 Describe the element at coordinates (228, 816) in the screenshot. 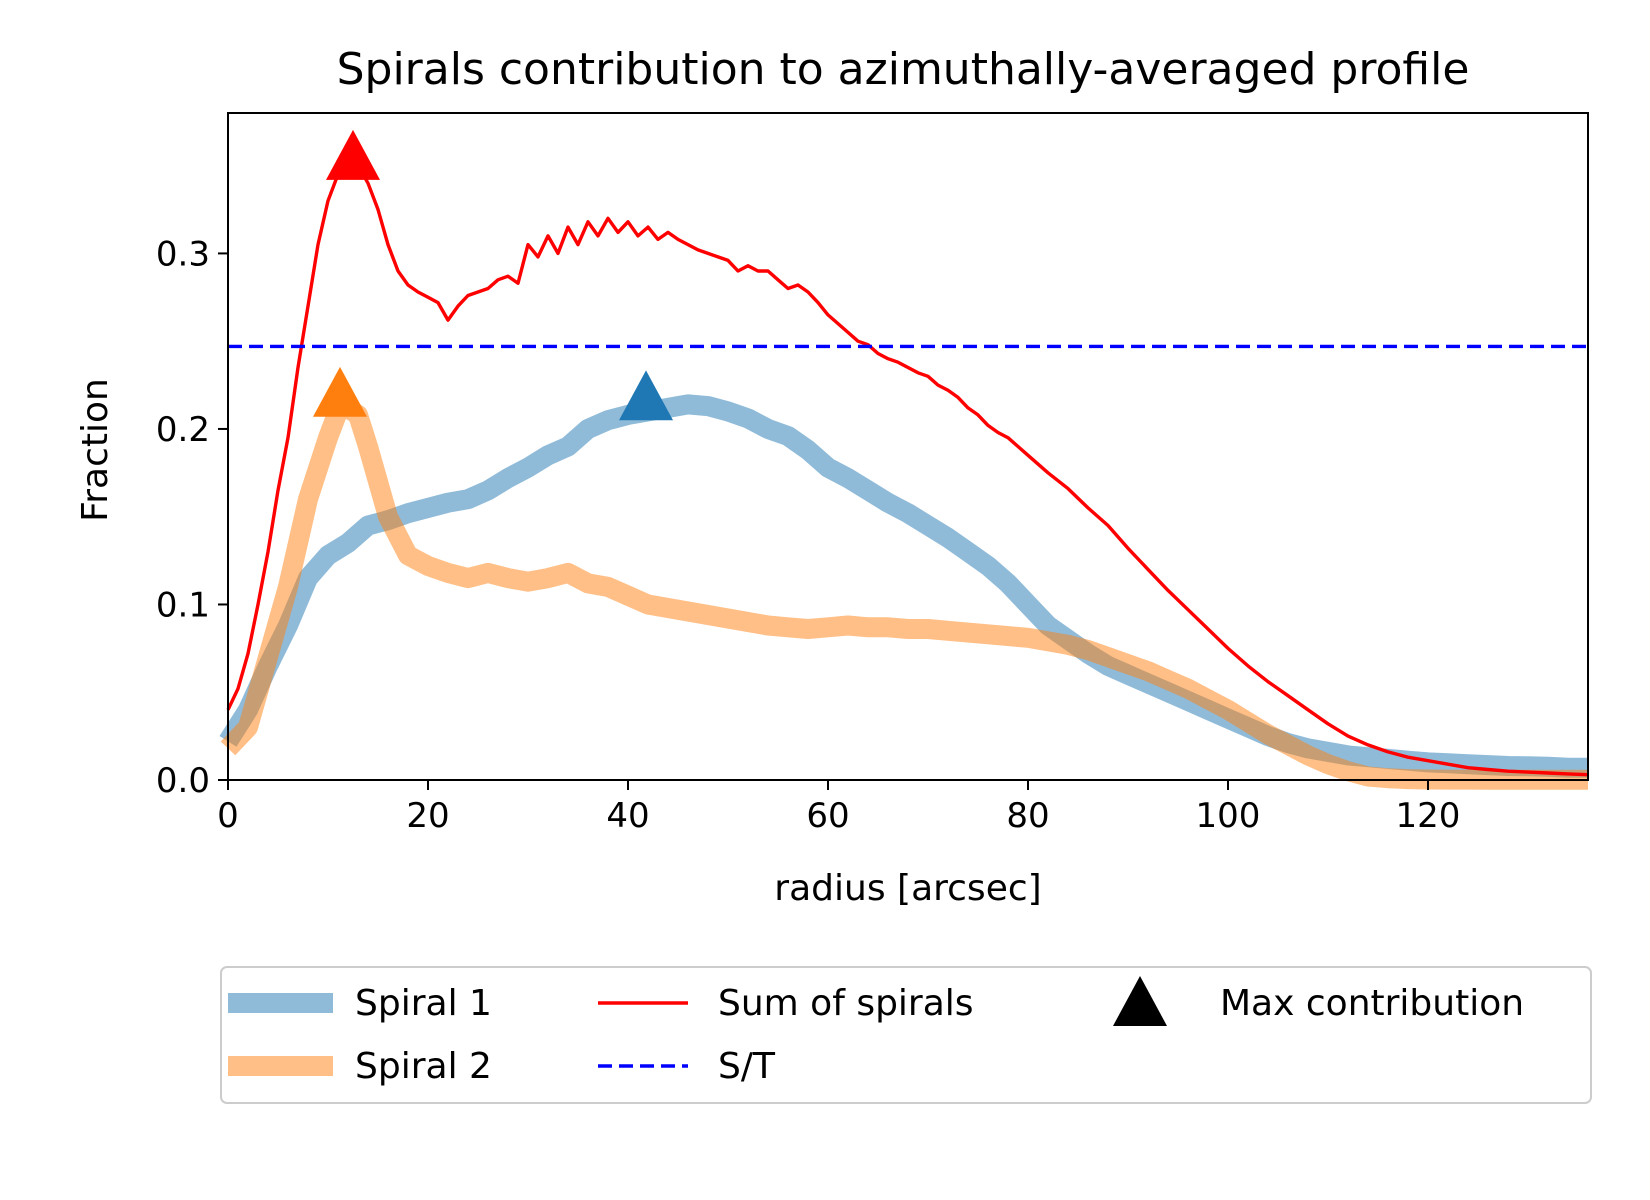

I see `x-tick-label: 0` at that location.